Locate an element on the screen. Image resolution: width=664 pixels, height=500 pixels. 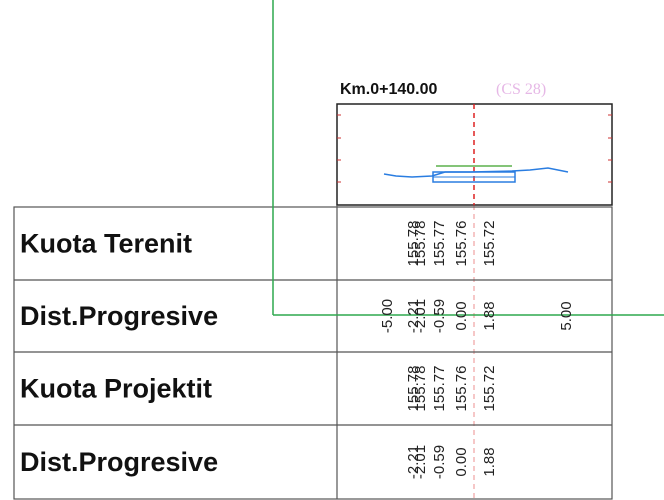
row-value: -5.00 is located at coordinates (387, 316).